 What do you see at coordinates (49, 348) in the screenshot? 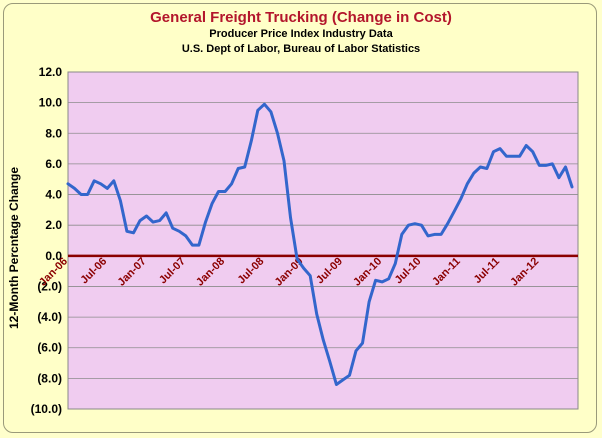
I see `y-tick-label: (6.0)` at bounding box center [49, 348].